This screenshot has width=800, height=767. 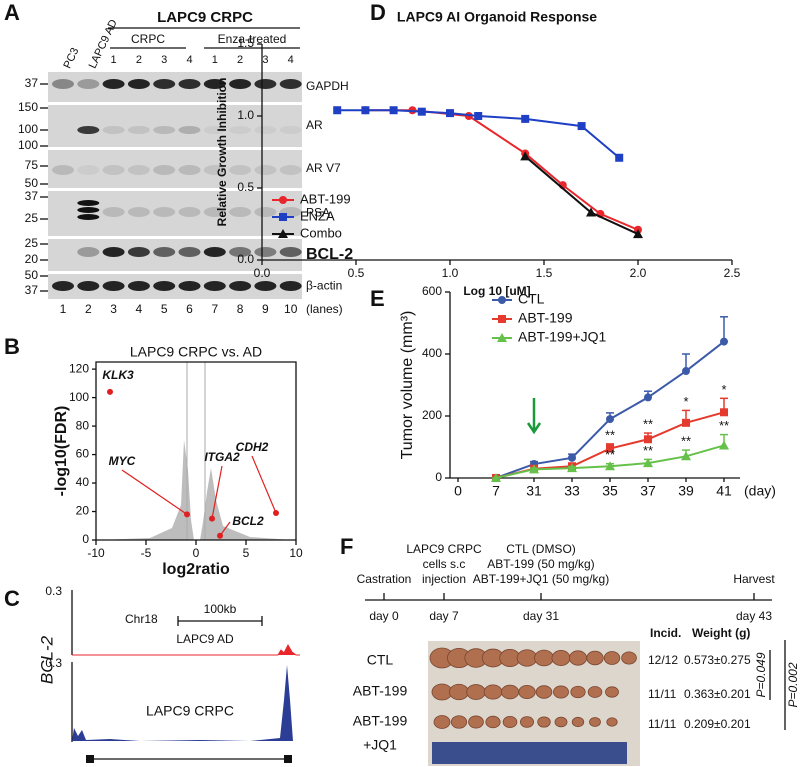 I want to click on marker-label: 50, so click(x=32, y=275).